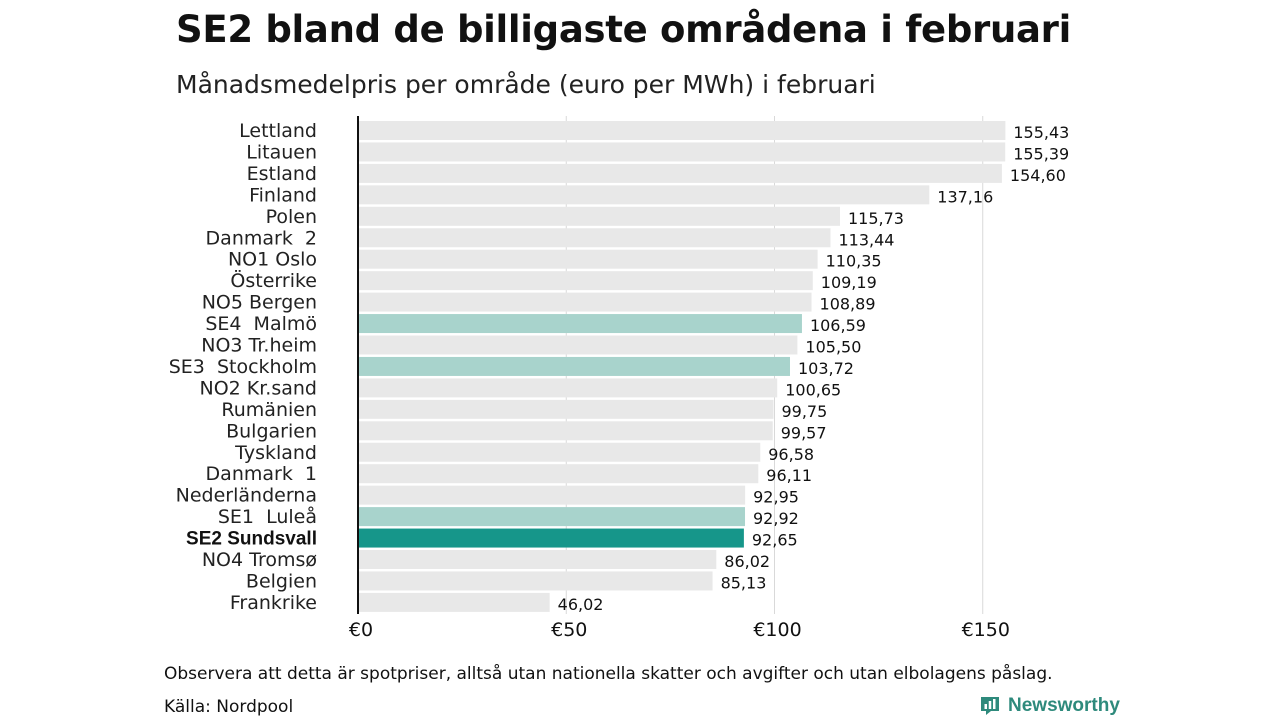 The image size is (1280, 720). Describe the element at coordinates (986, 630) in the screenshot. I see `tick-label: €150` at that location.